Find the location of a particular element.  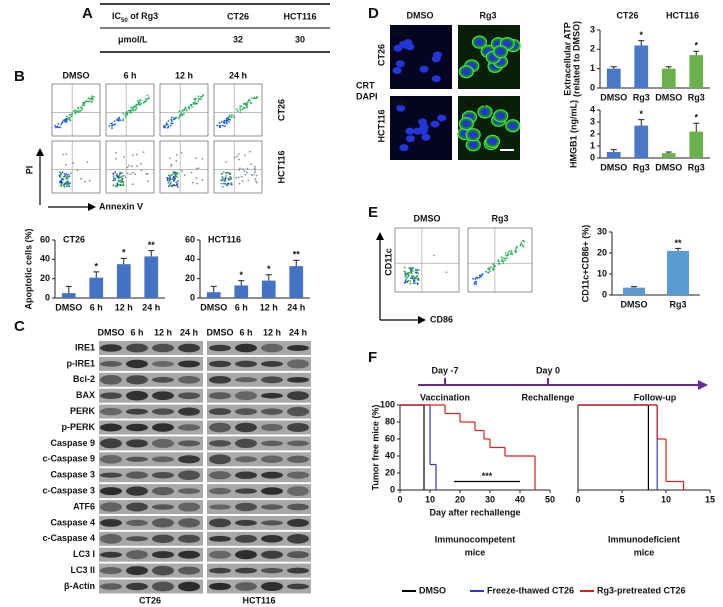

y-tick-label: 1 is located at coordinates (592, 145).